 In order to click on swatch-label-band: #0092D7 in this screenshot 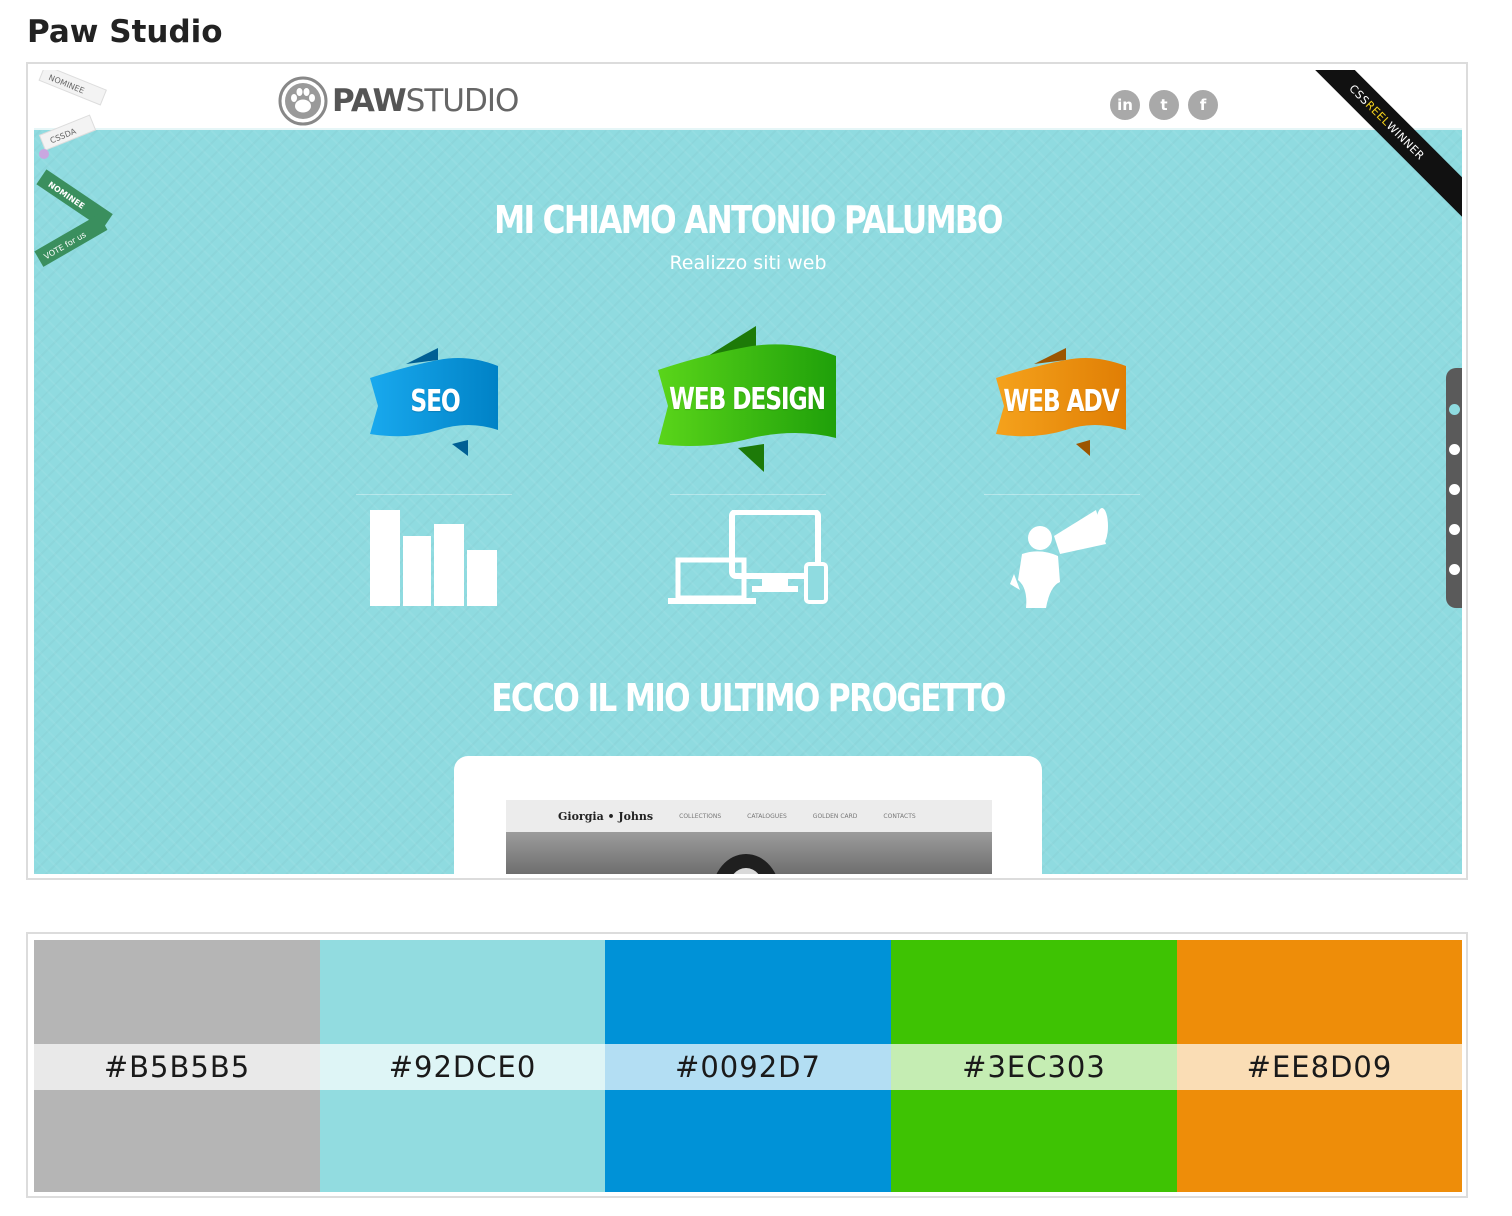, I will do `click(748, 1067)`.